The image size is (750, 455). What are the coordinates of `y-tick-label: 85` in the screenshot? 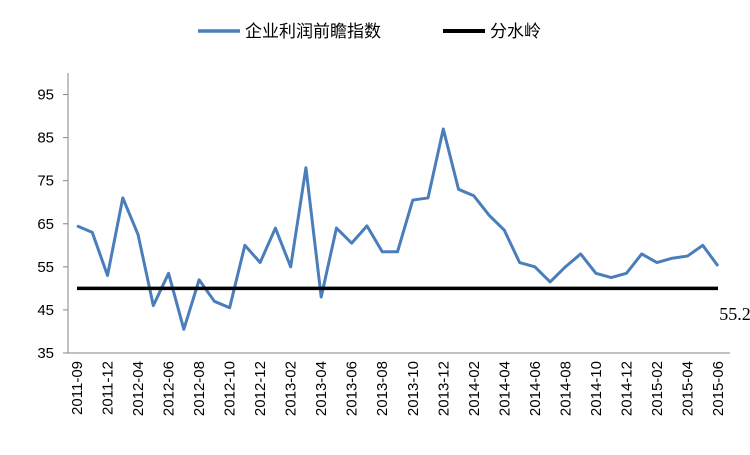 It's located at (45, 138).